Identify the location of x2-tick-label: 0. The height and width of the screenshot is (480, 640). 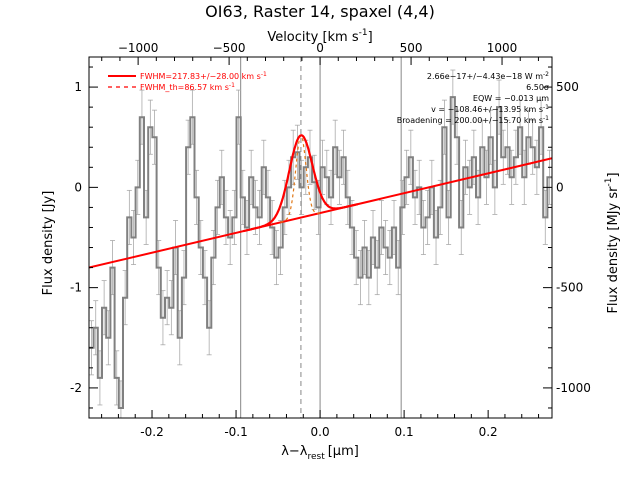
(320, 48).